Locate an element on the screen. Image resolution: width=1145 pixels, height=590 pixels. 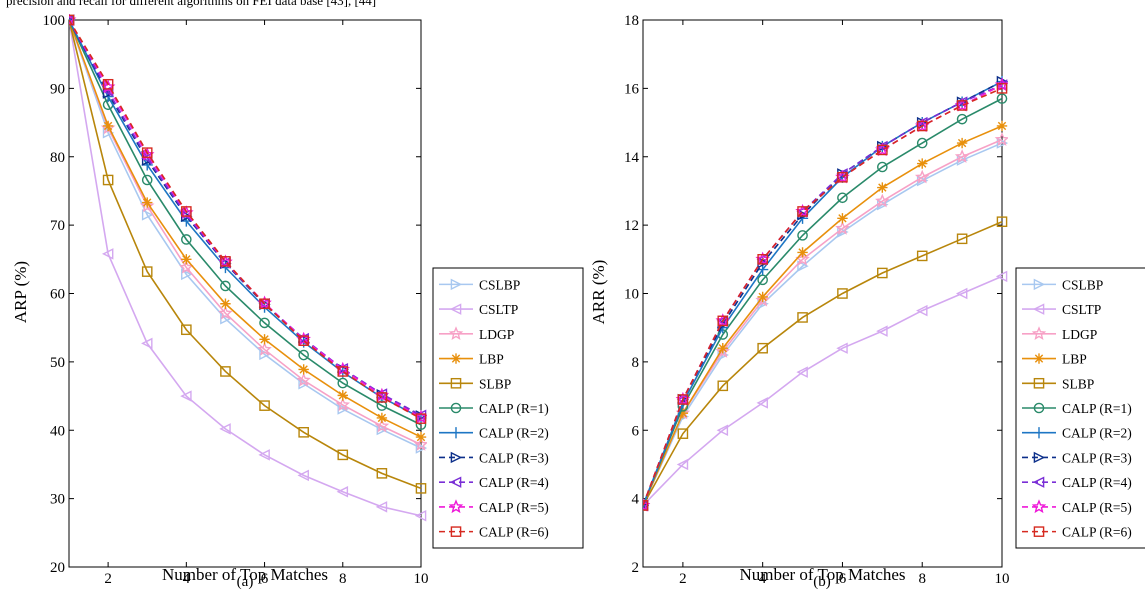
y-tick-label: 2 is located at coordinates (636, 568).